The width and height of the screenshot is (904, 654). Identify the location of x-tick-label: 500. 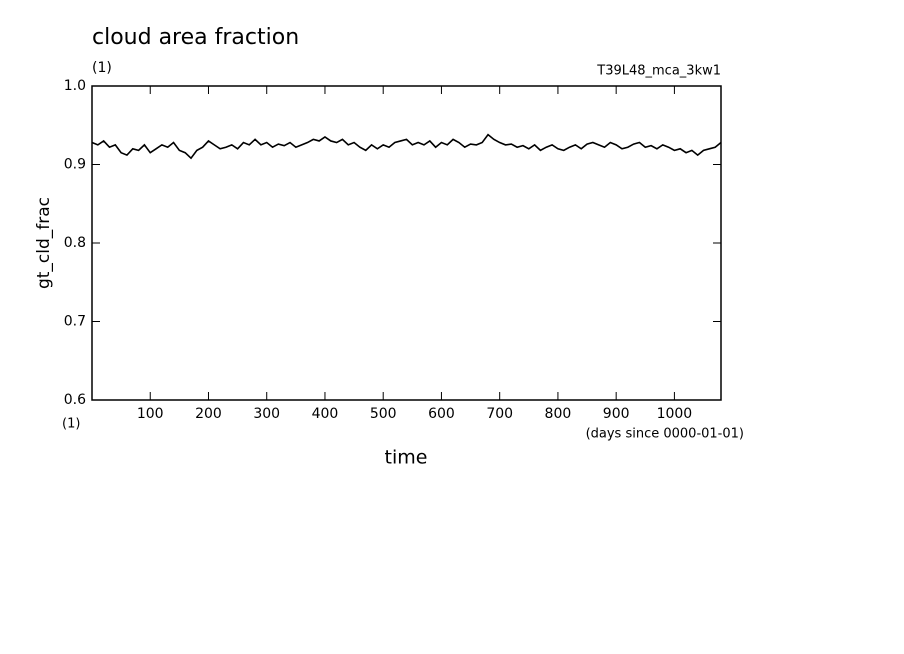
(383, 414).